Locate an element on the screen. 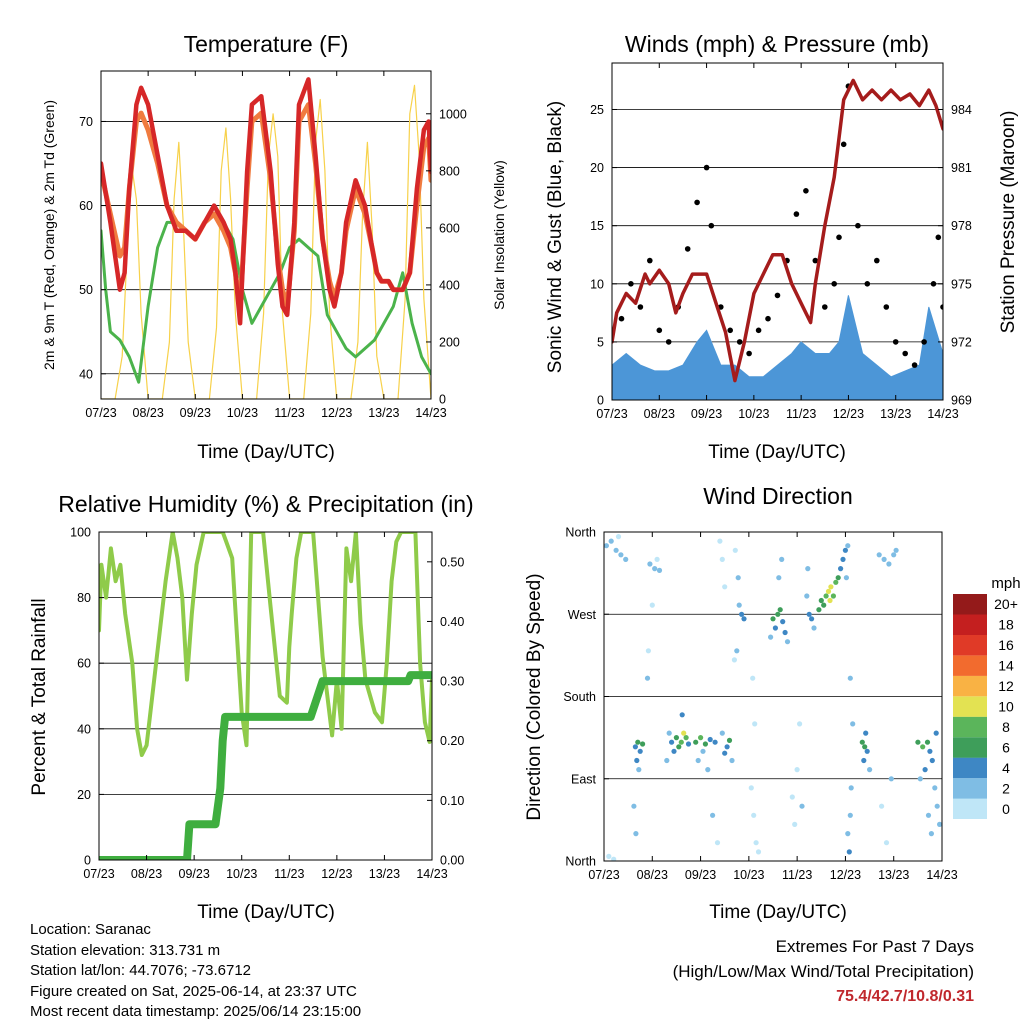 The height and width of the screenshot is (1024, 1024). winds-y-label: Sonic Wind & Gust (Blue, Black) is located at coordinates (555, 237).